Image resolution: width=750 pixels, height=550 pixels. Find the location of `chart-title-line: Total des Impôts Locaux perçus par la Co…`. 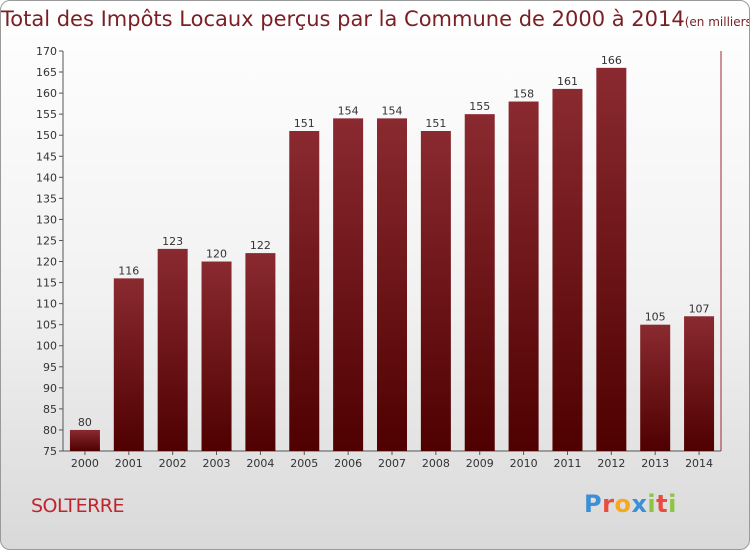

chart-title-line: Total des Impôts Locaux perçus par la Co… is located at coordinates (375, 19).